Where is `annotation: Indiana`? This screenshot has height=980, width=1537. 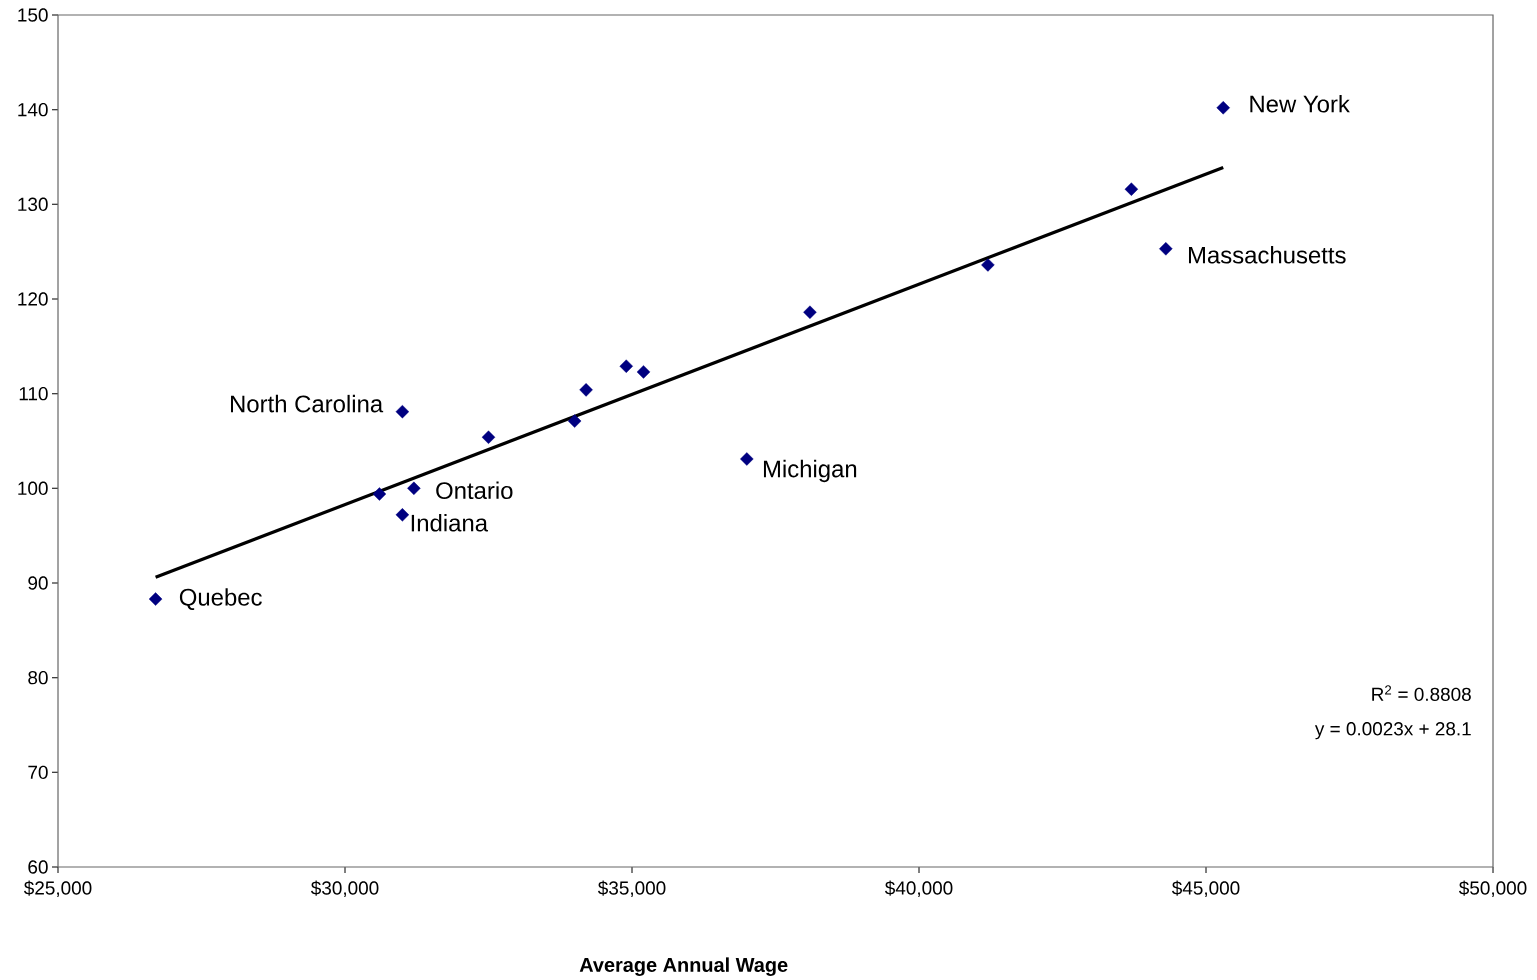 annotation: Indiana is located at coordinates (450, 523).